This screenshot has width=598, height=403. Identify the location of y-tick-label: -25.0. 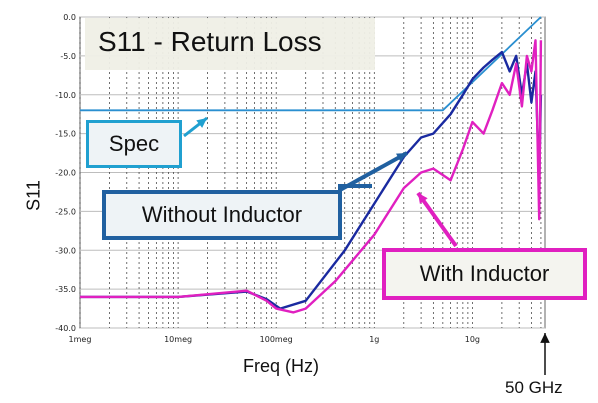
(65, 211).